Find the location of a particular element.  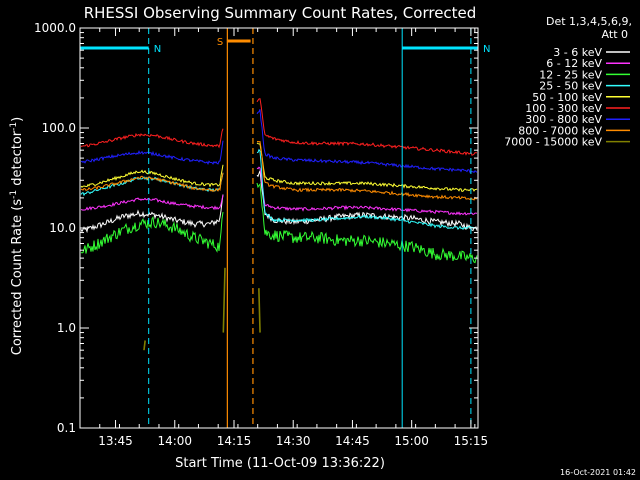

legend-label-2: 6 - 12 keV is located at coordinates (574, 63).